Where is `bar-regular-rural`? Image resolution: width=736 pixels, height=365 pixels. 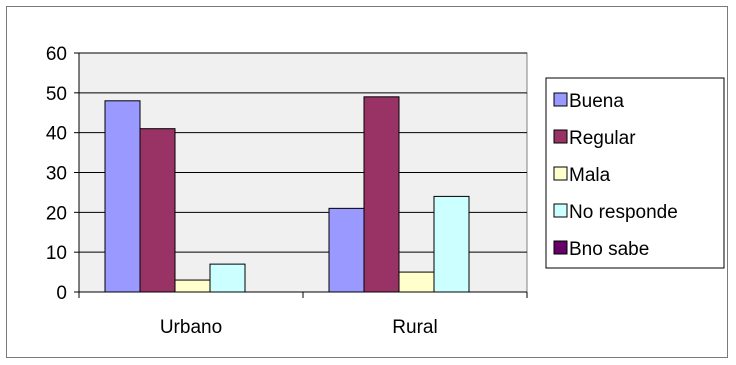 bar-regular-rural is located at coordinates (381, 194).